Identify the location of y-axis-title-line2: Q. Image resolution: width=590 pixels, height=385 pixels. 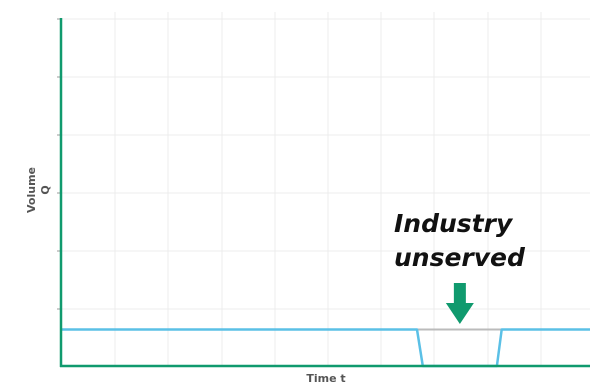
(45, 189).